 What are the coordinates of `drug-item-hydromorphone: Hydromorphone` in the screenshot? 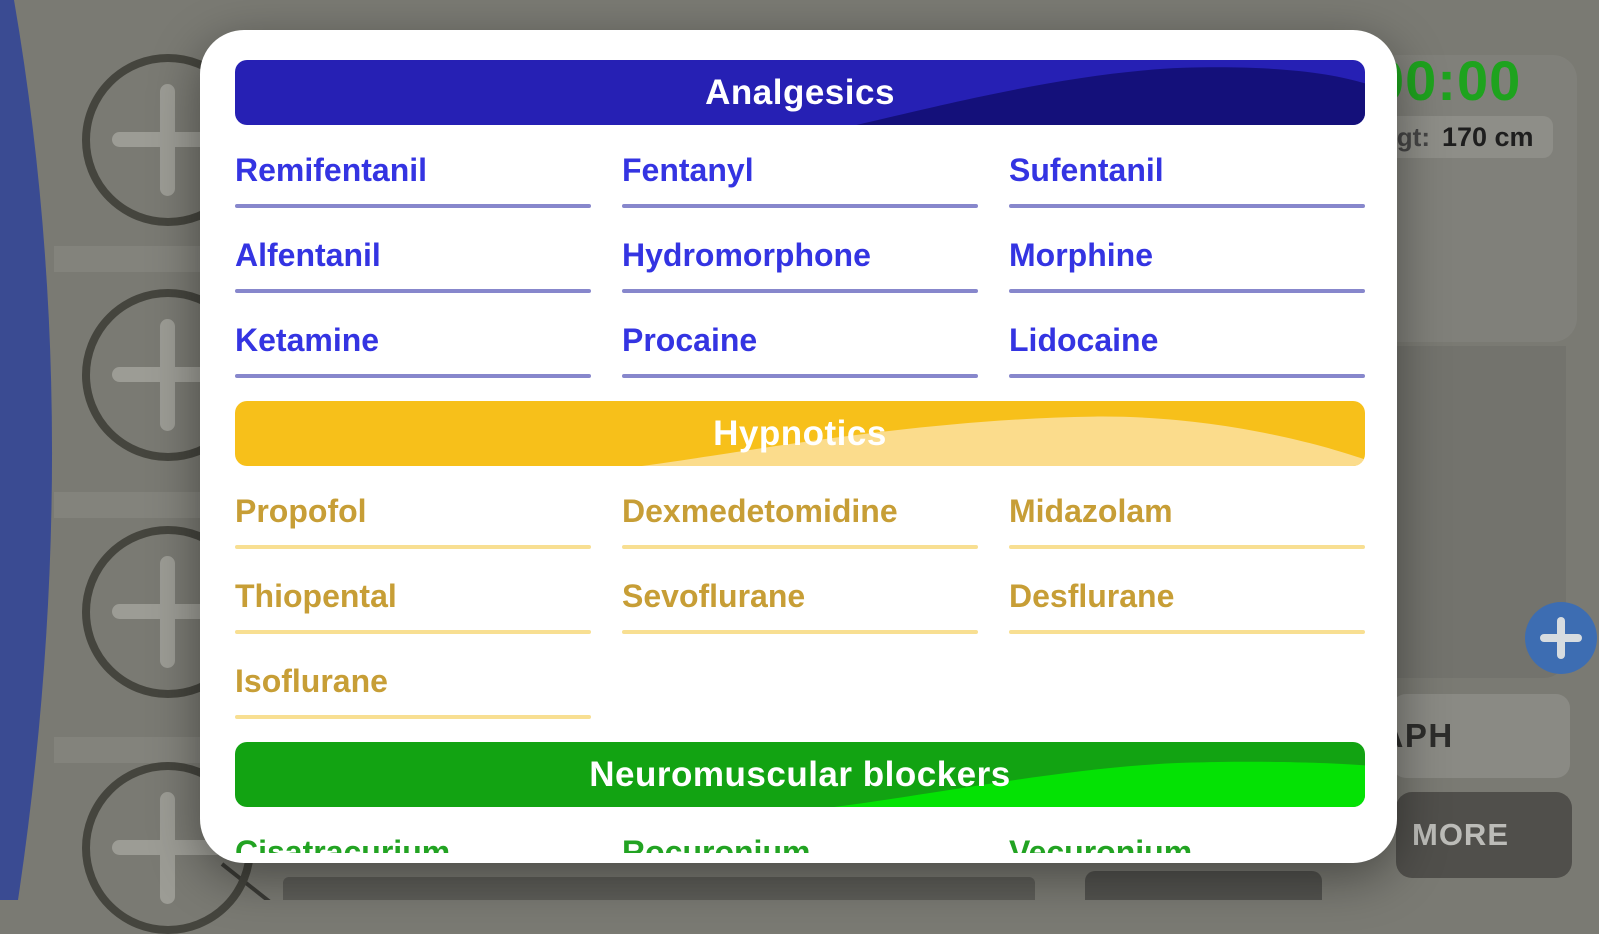 It's located at (800, 276).